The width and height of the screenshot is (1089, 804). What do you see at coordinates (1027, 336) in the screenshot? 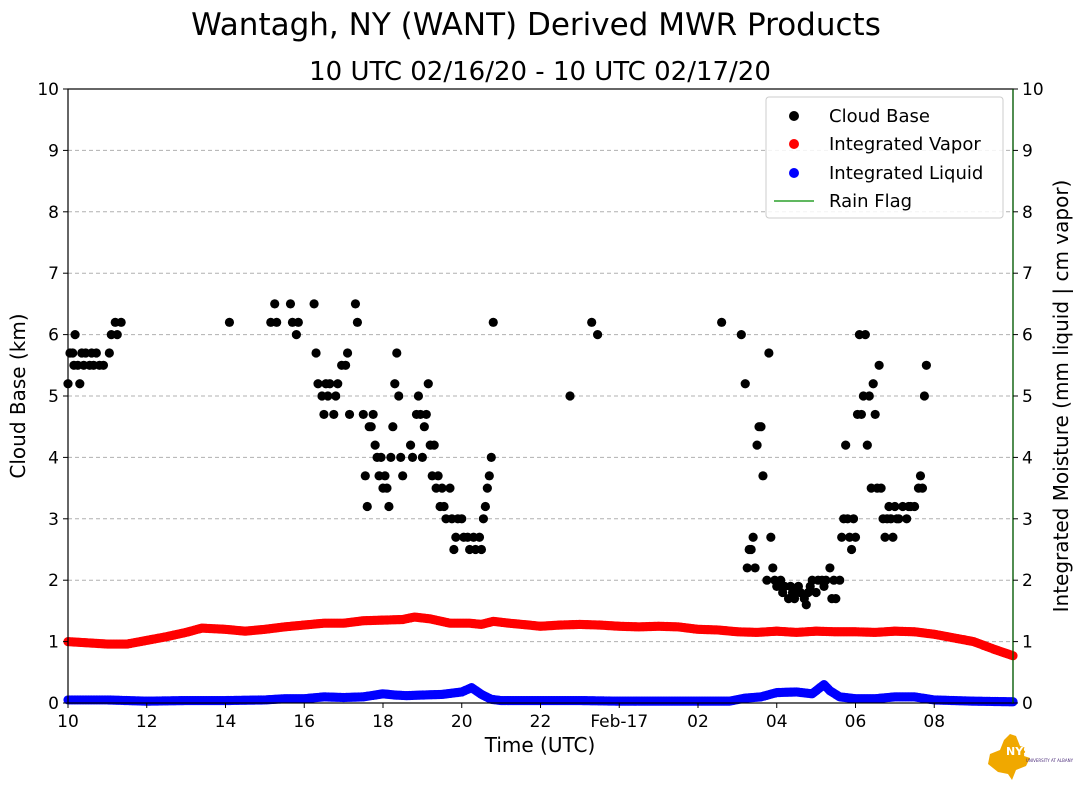
I see `y-tick-label-right: 6` at bounding box center [1027, 336].